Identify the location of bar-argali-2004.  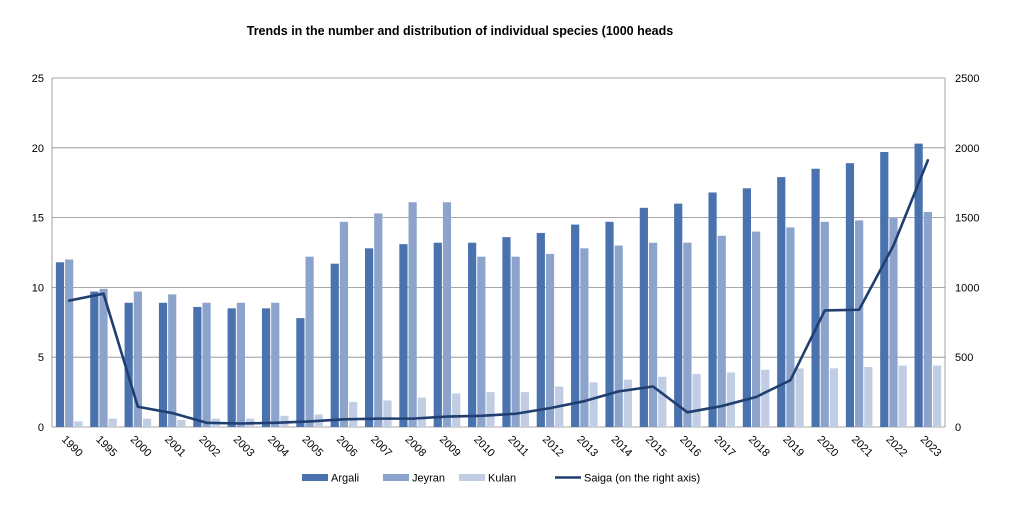
(266, 367).